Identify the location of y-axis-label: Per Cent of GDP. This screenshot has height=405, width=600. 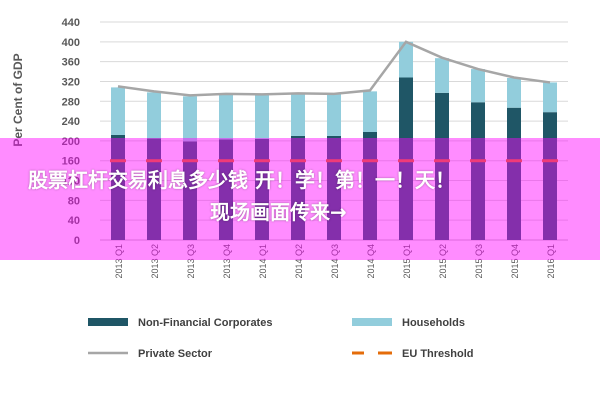
(18, 99).